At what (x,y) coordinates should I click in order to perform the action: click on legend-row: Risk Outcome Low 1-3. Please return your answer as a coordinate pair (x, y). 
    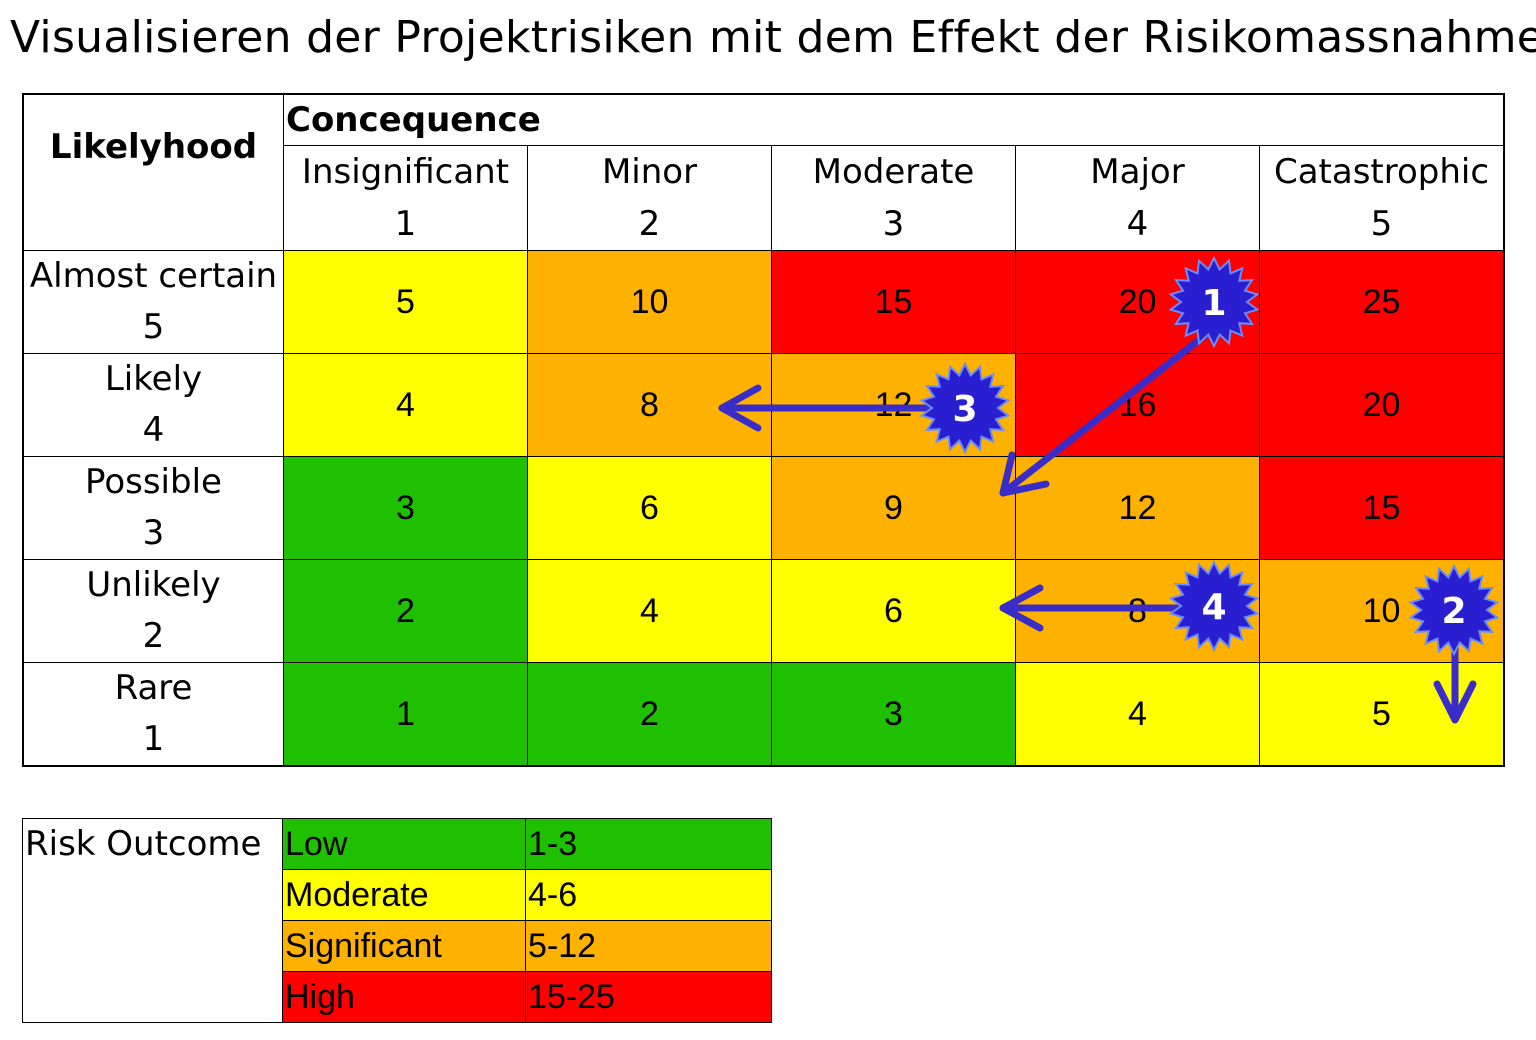
    Looking at the image, I should click on (397, 920).